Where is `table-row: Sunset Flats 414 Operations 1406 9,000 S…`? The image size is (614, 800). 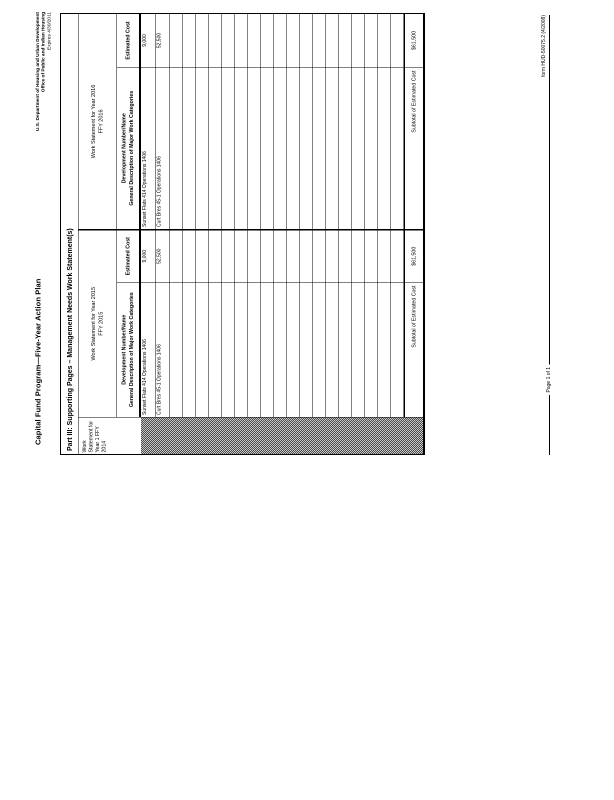 table-row: Sunset Flats 414 Operations 1406 9,000 S… is located at coordinates (148, 215).